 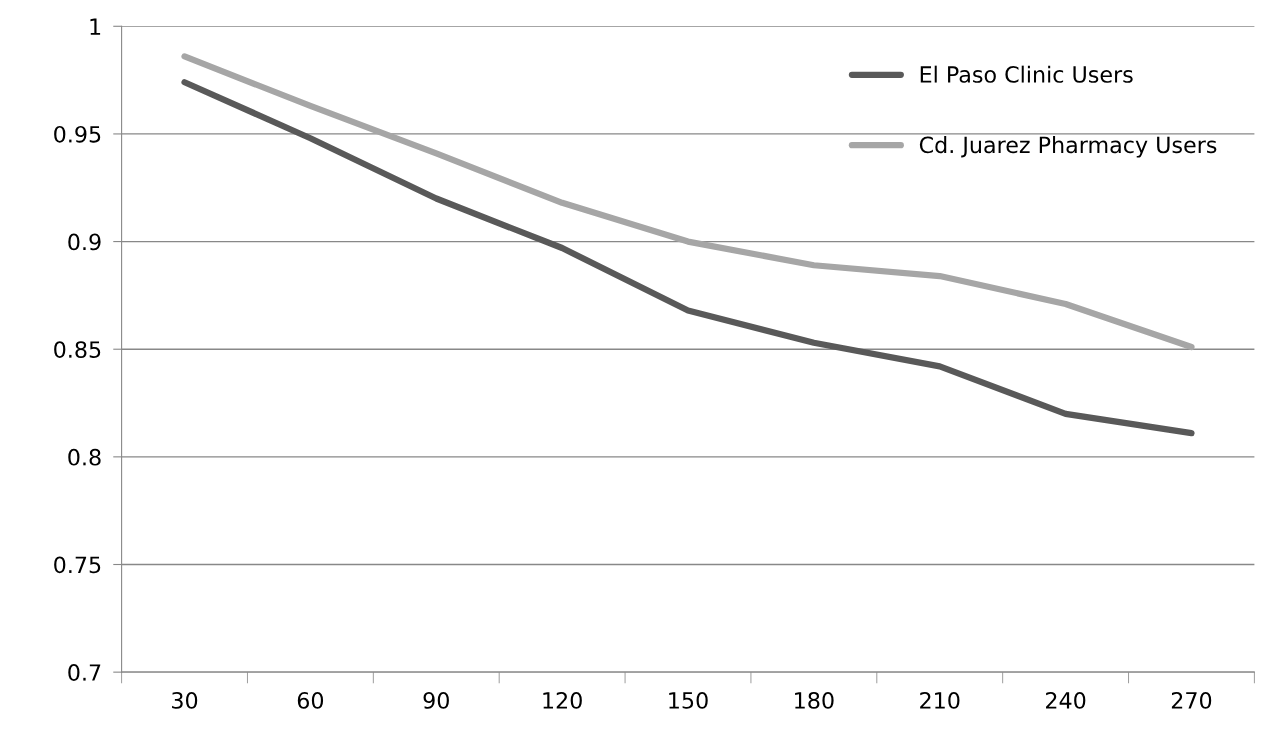 I want to click on x-tick-label: 180, so click(x=814, y=700).